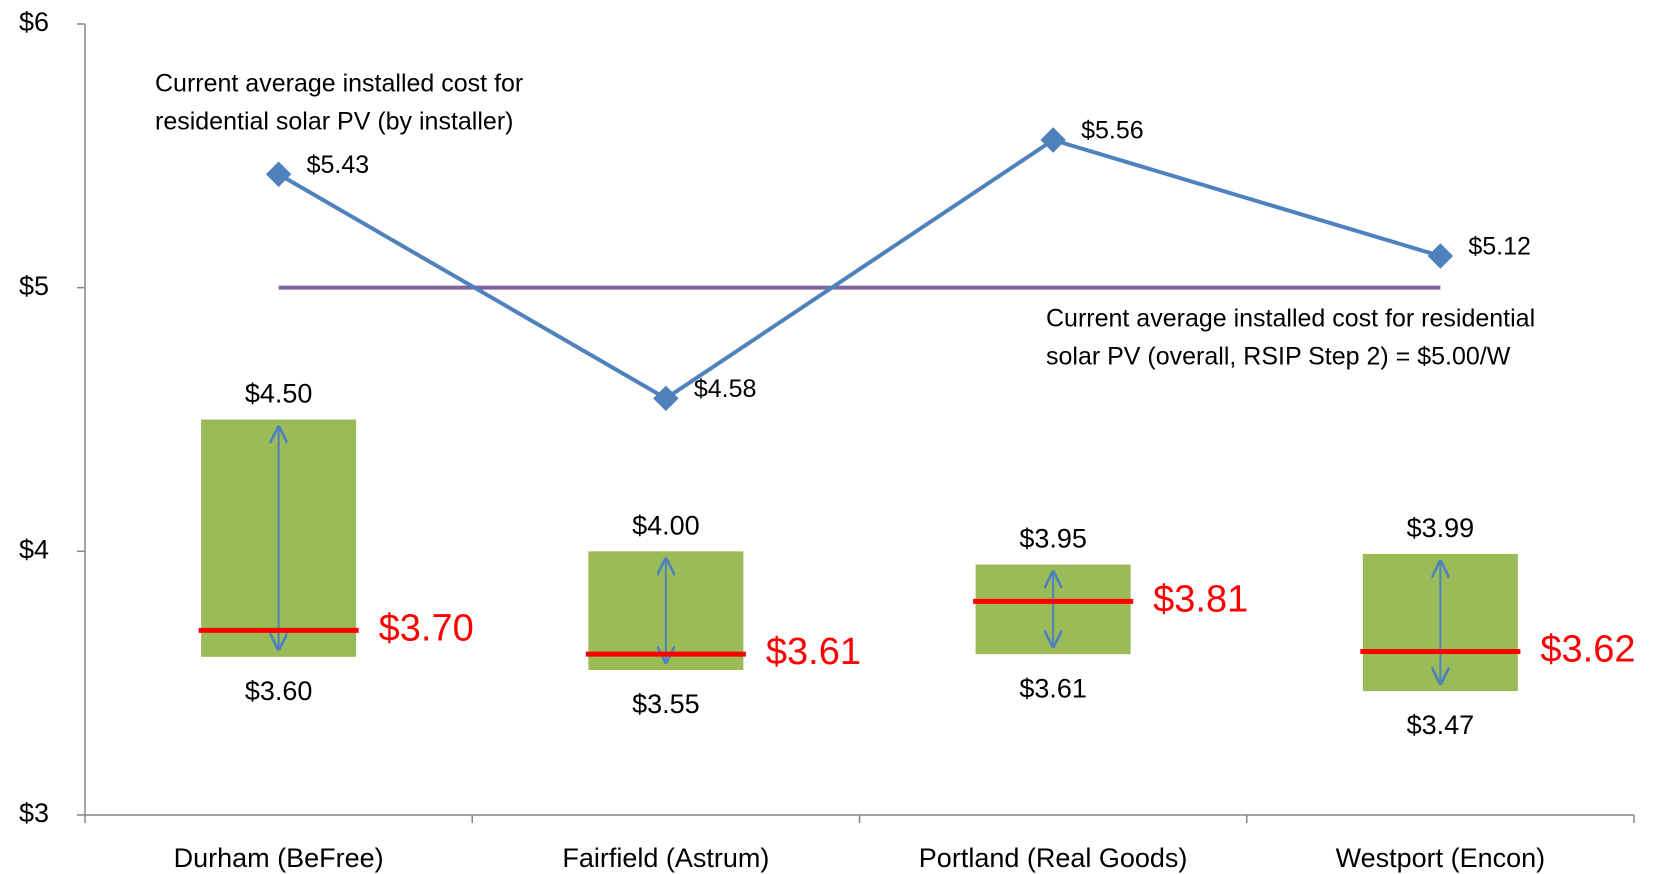 This screenshot has width=1671, height=874. I want to click on range-low-label: $3.55, so click(666, 704).